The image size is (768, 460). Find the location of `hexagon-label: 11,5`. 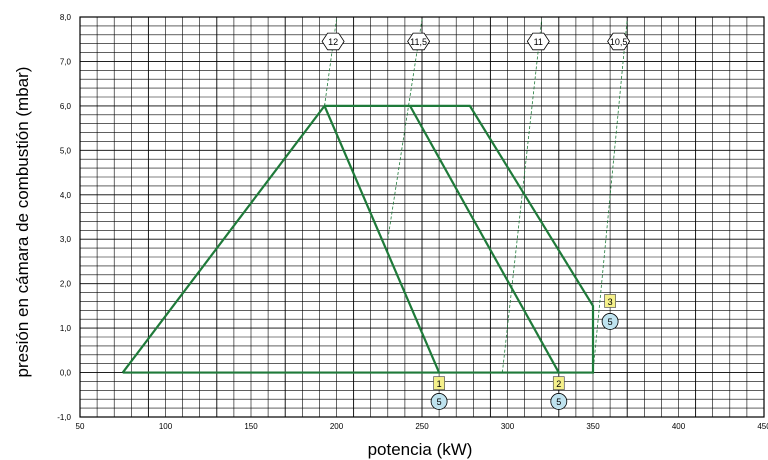

hexagon-label: 11,5 is located at coordinates (418, 42).